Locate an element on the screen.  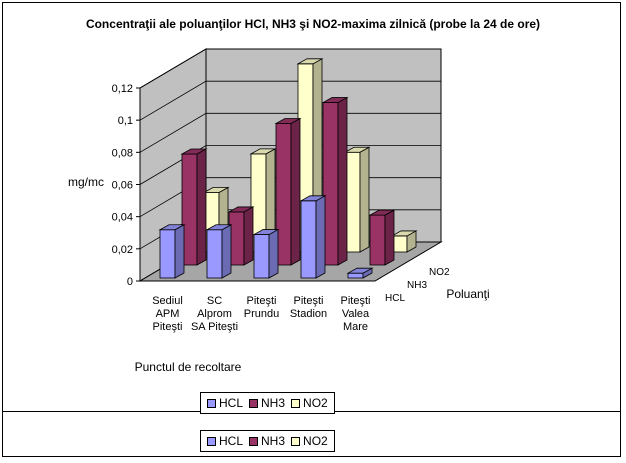
y-tick-label: 0,12 is located at coordinates (122, 89).